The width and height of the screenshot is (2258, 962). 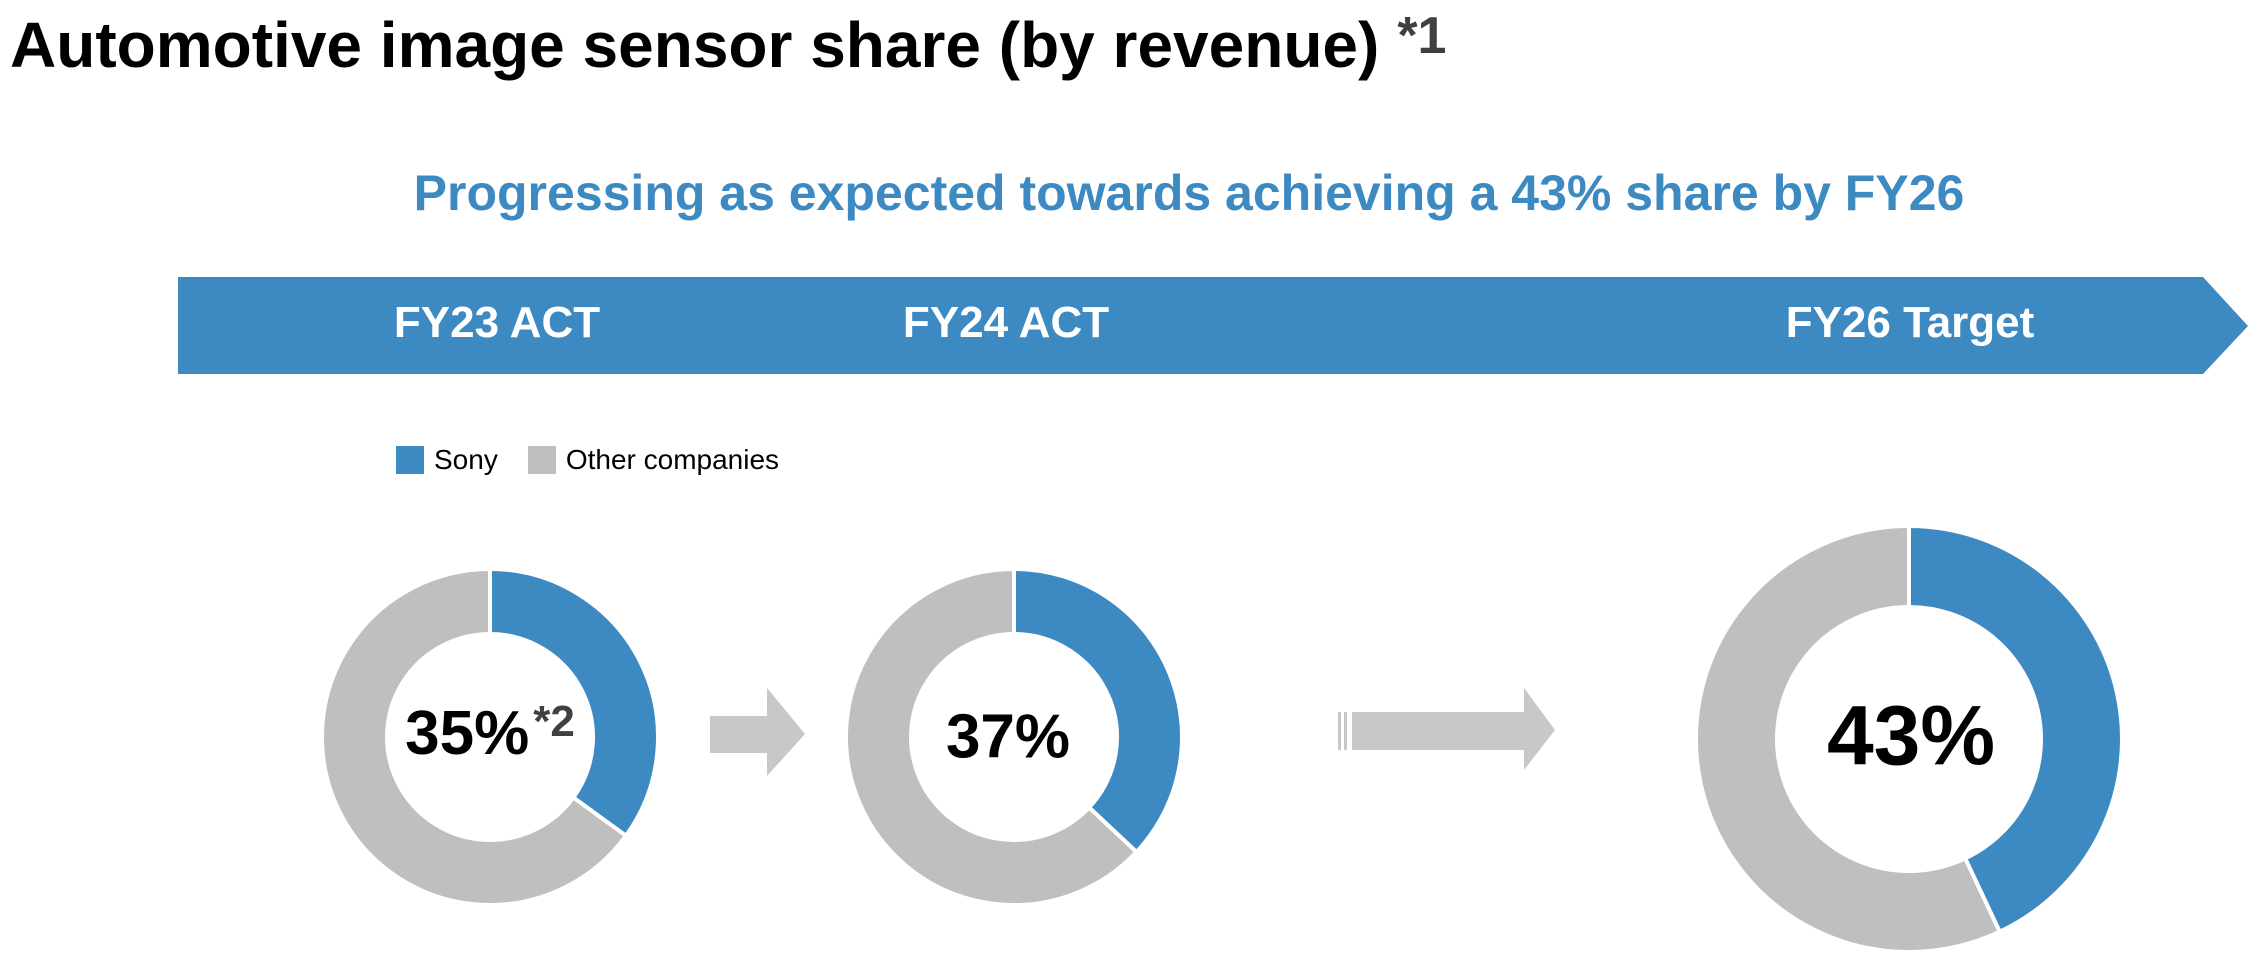 I want to click on legend-swatch-sony, so click(x=410, y=460).